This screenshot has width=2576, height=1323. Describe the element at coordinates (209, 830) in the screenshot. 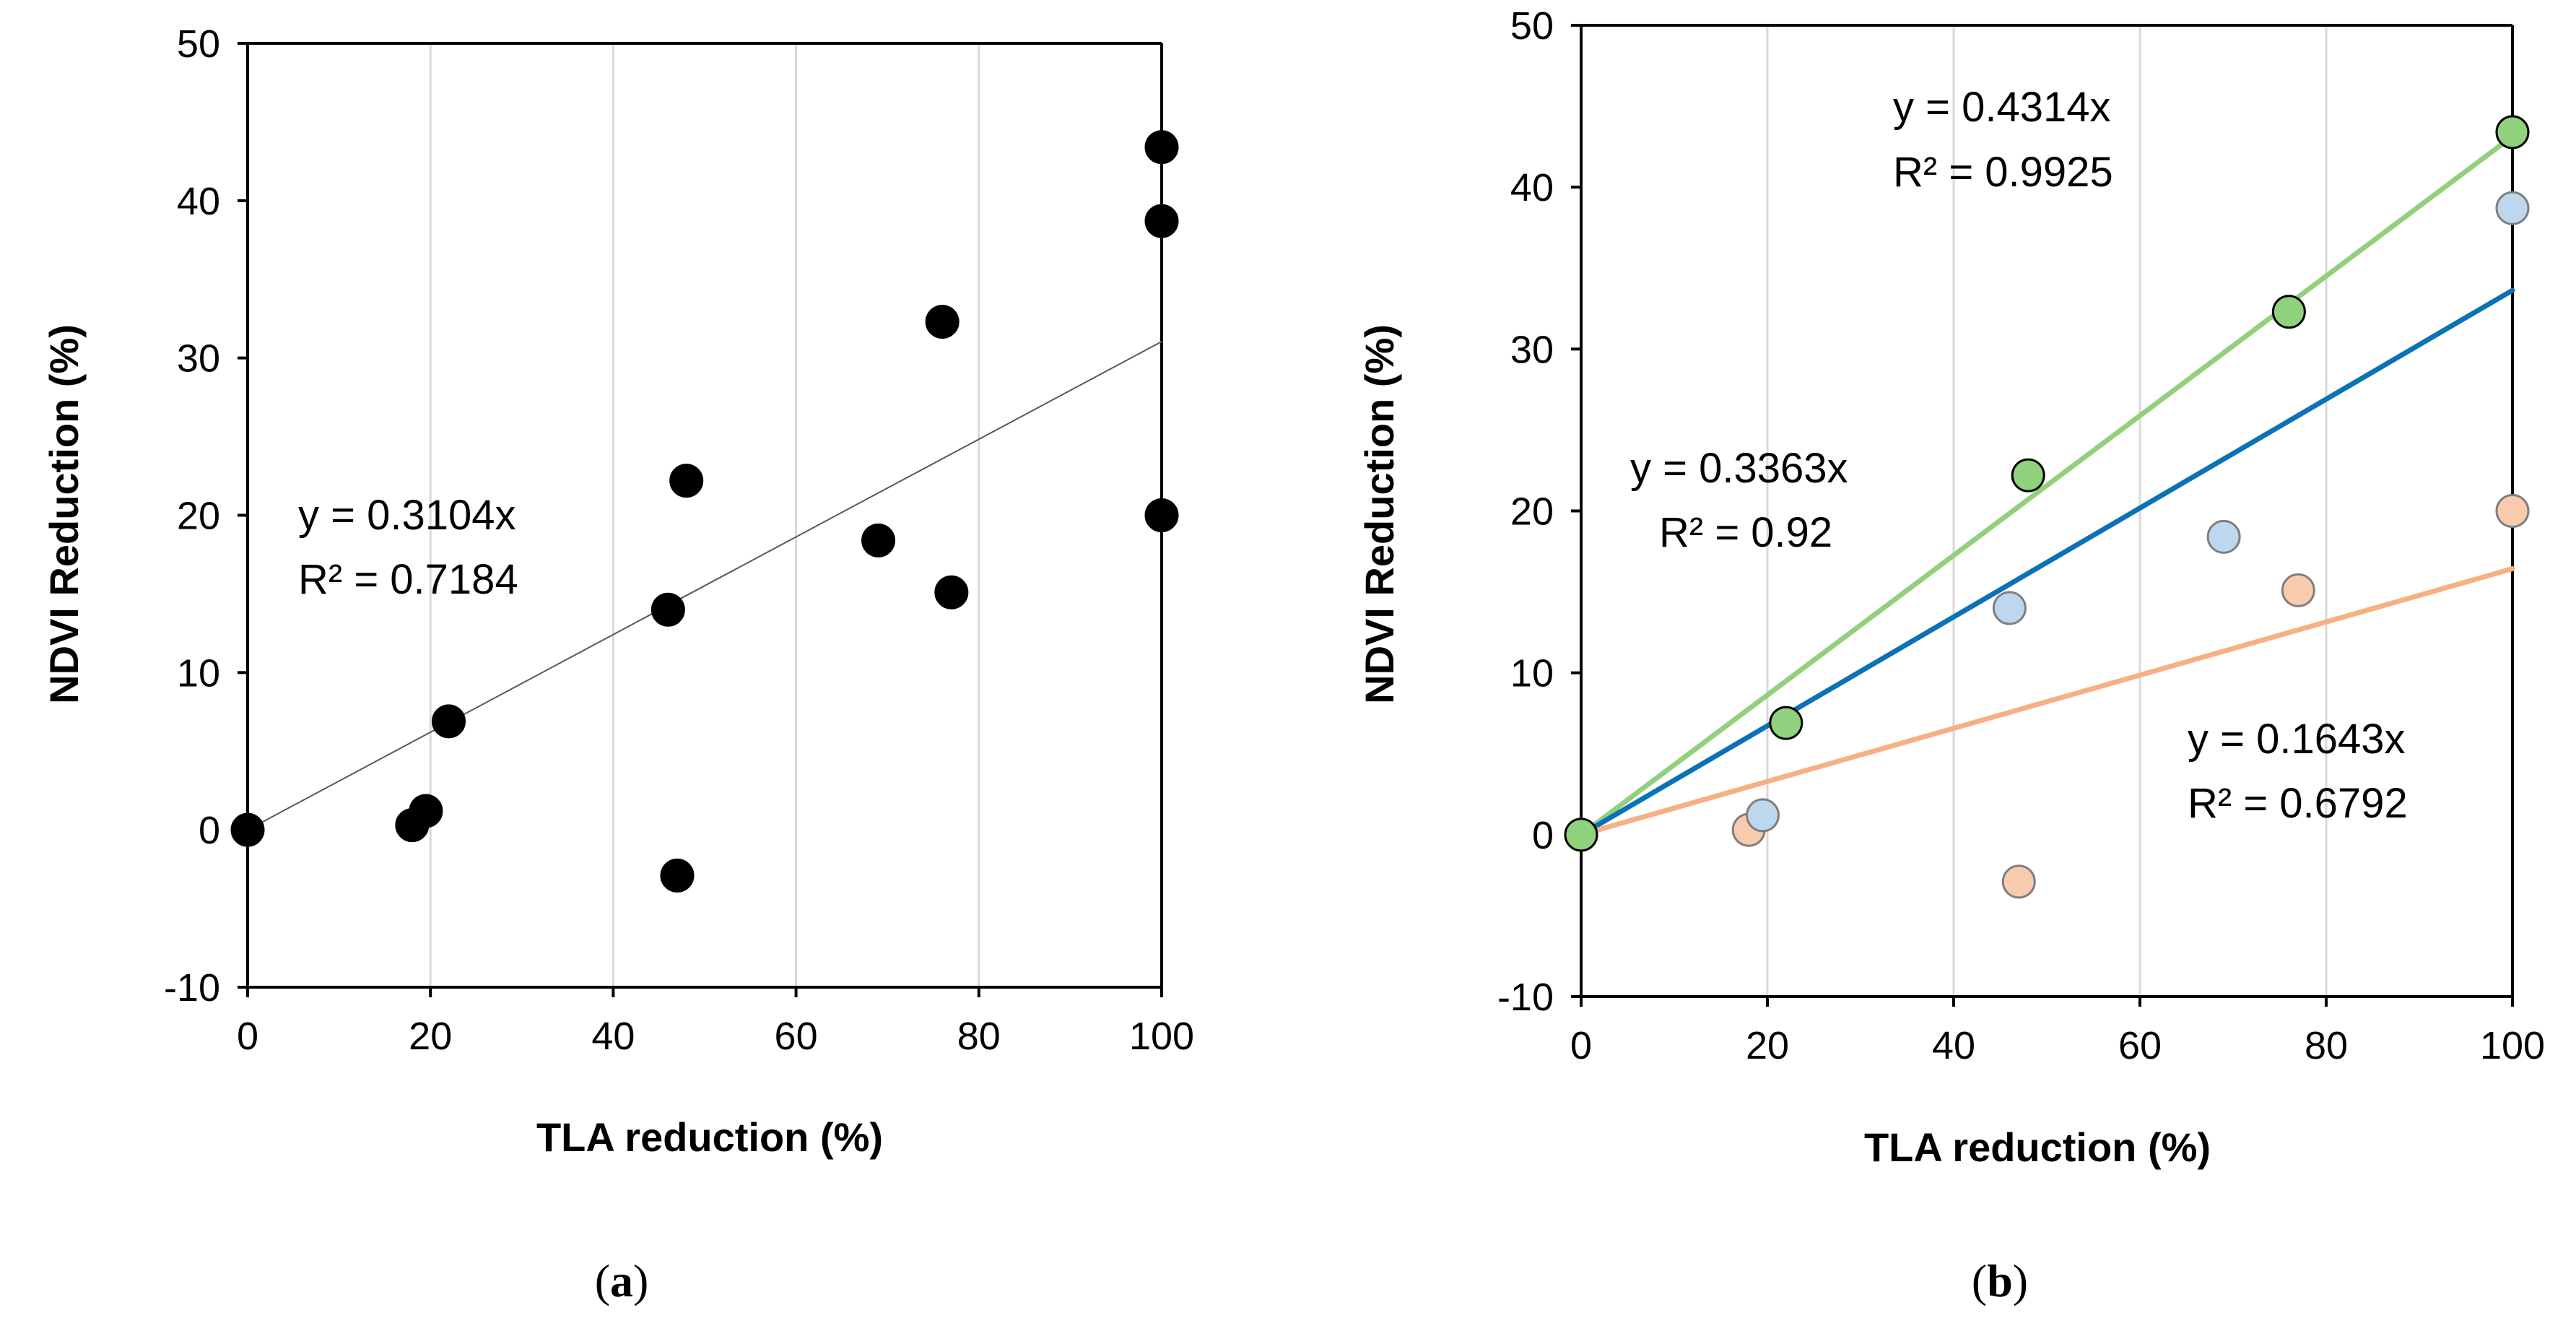

I see `chart-a-y-tick-label: 0` at that location.